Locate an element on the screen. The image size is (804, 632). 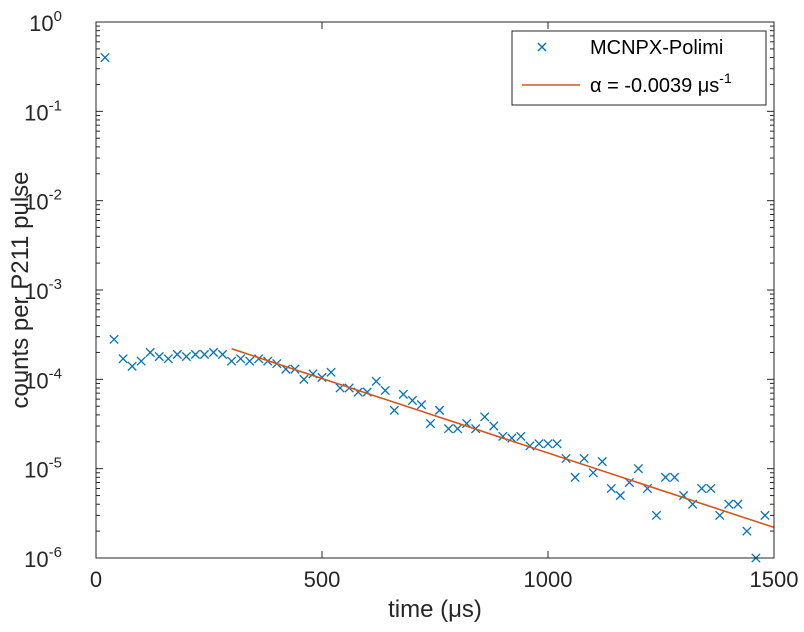
y-tick-label: 10⁻⁵ is located at coordinates (43, 469).